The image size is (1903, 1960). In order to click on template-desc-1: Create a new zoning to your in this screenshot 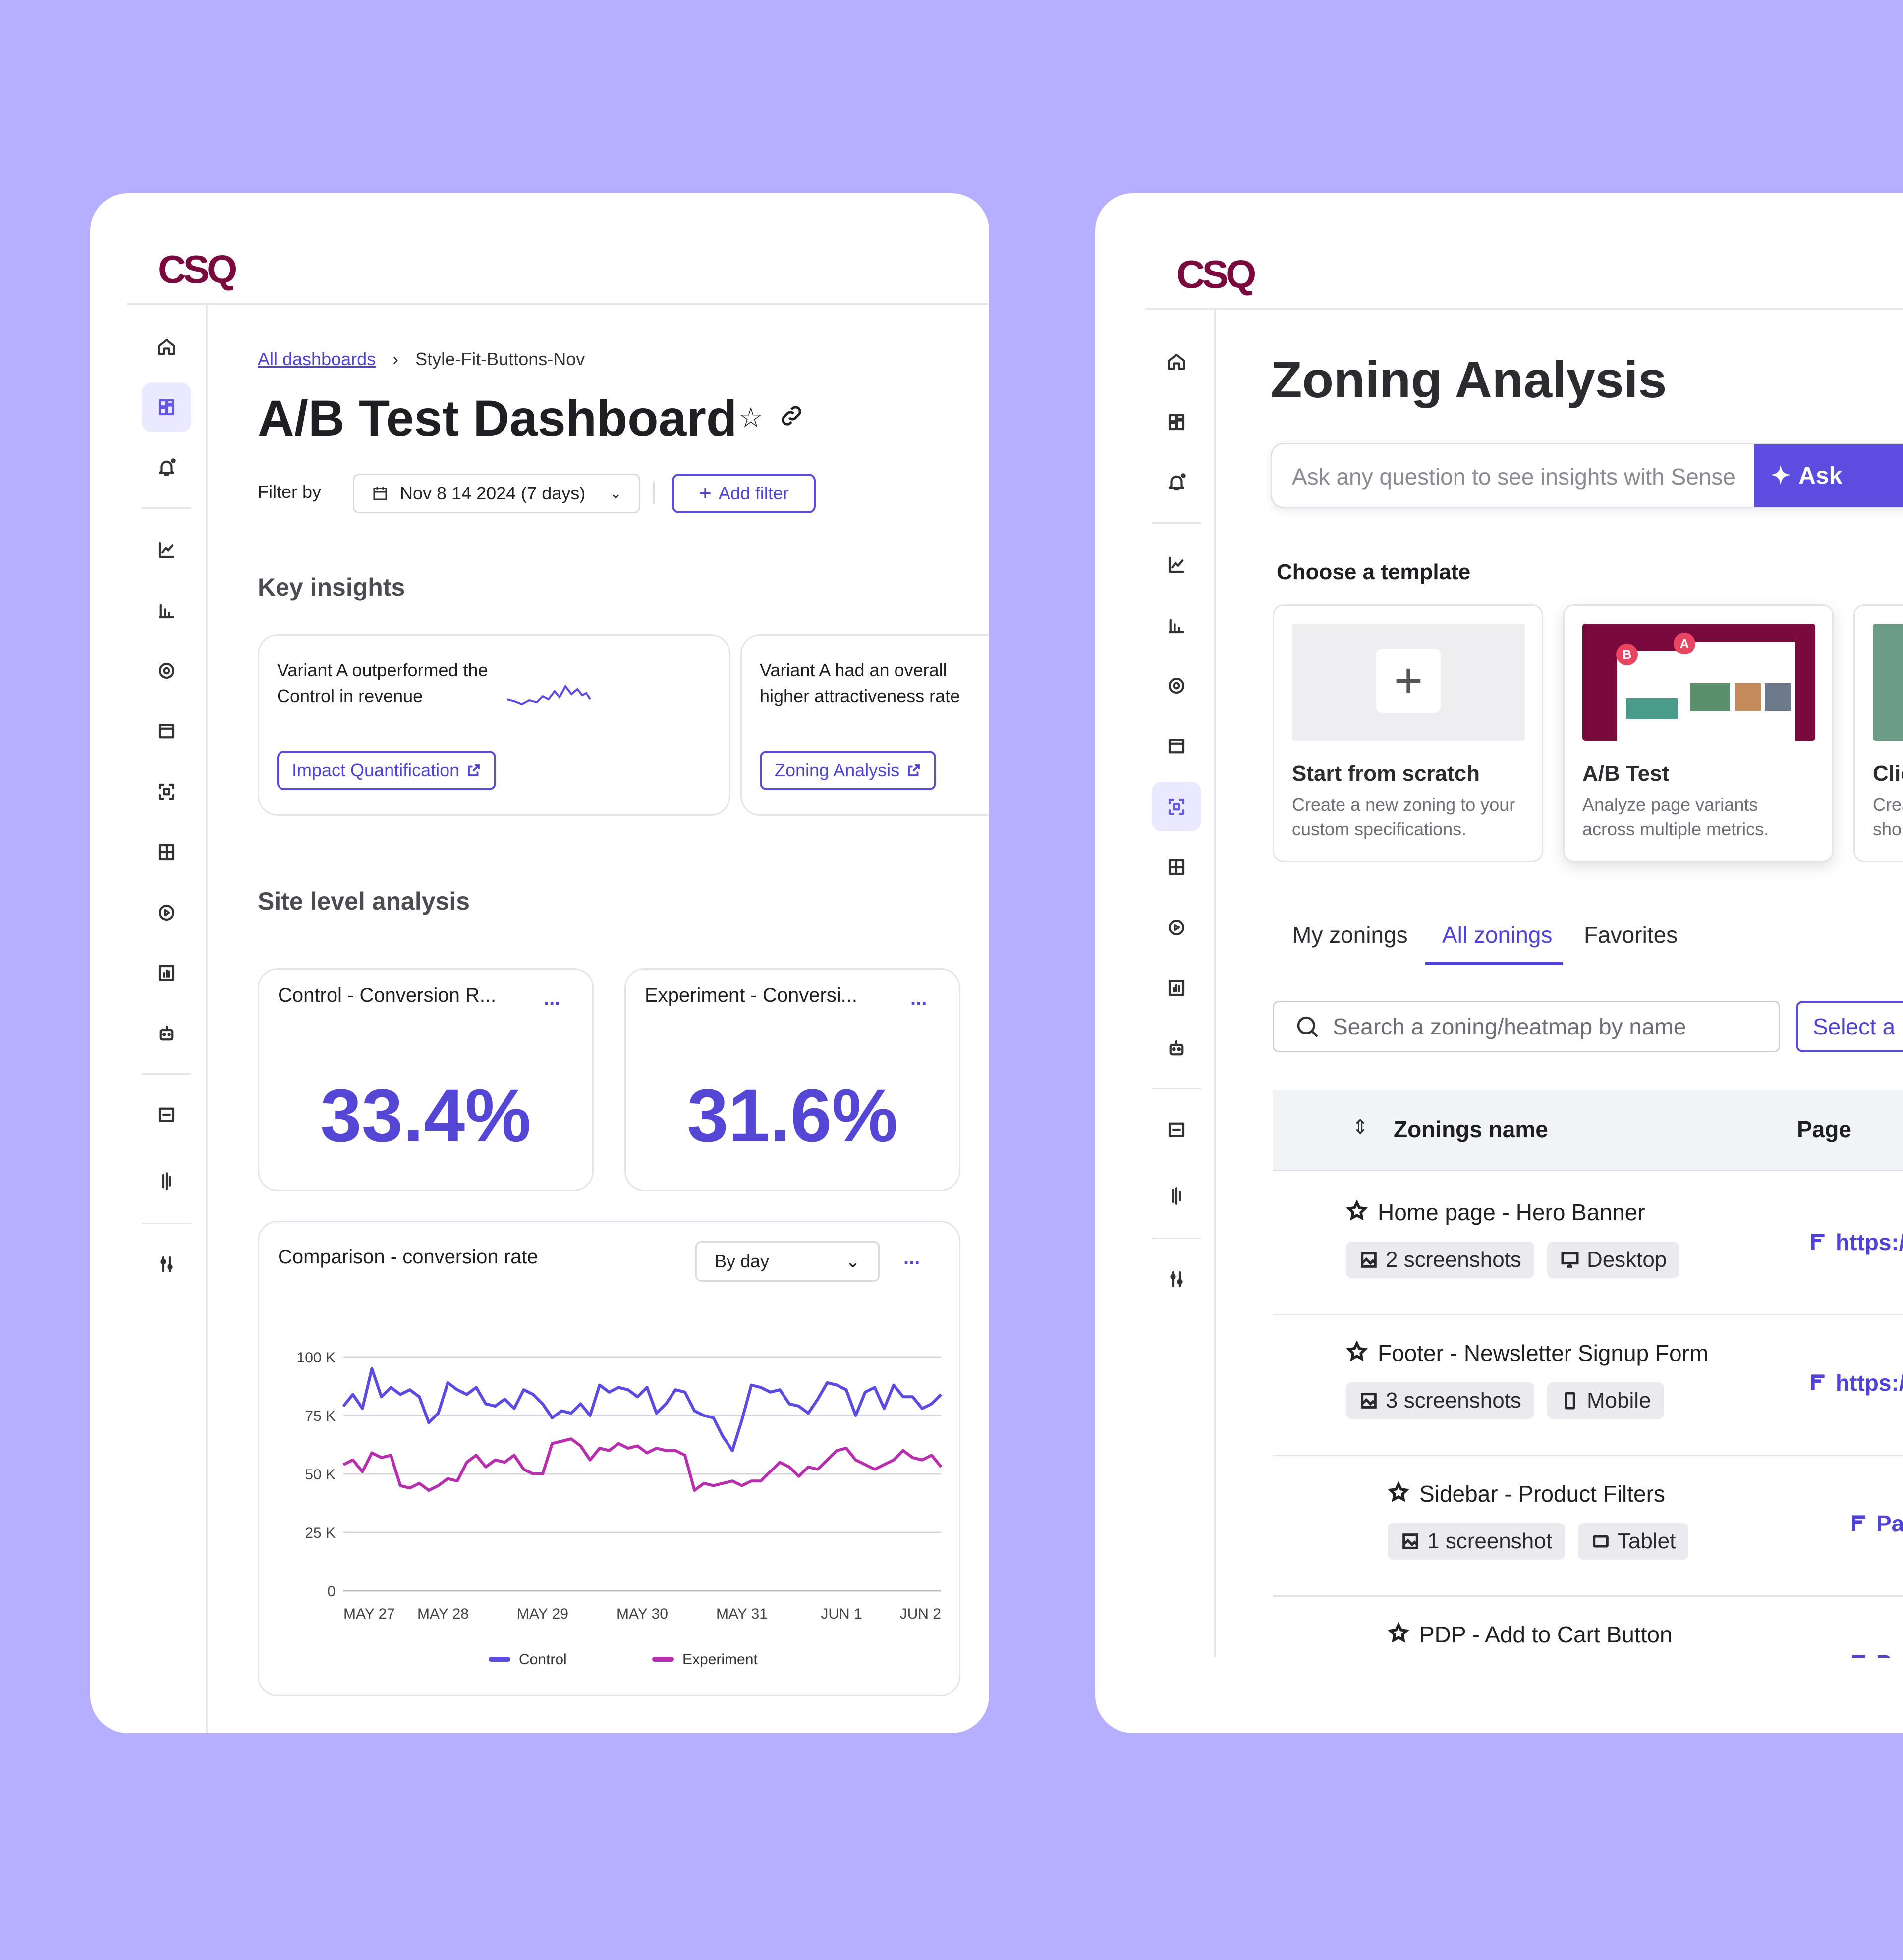, I will do `click(1403, 804)`.